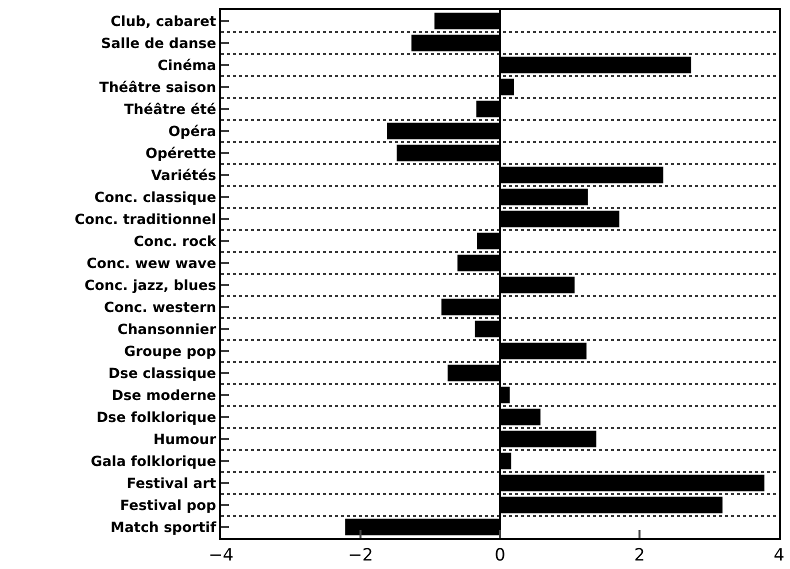  Describe the element at coordinates (155, 198) in the screenshot. I see `y-tick-label: Conc. classique` at that location.